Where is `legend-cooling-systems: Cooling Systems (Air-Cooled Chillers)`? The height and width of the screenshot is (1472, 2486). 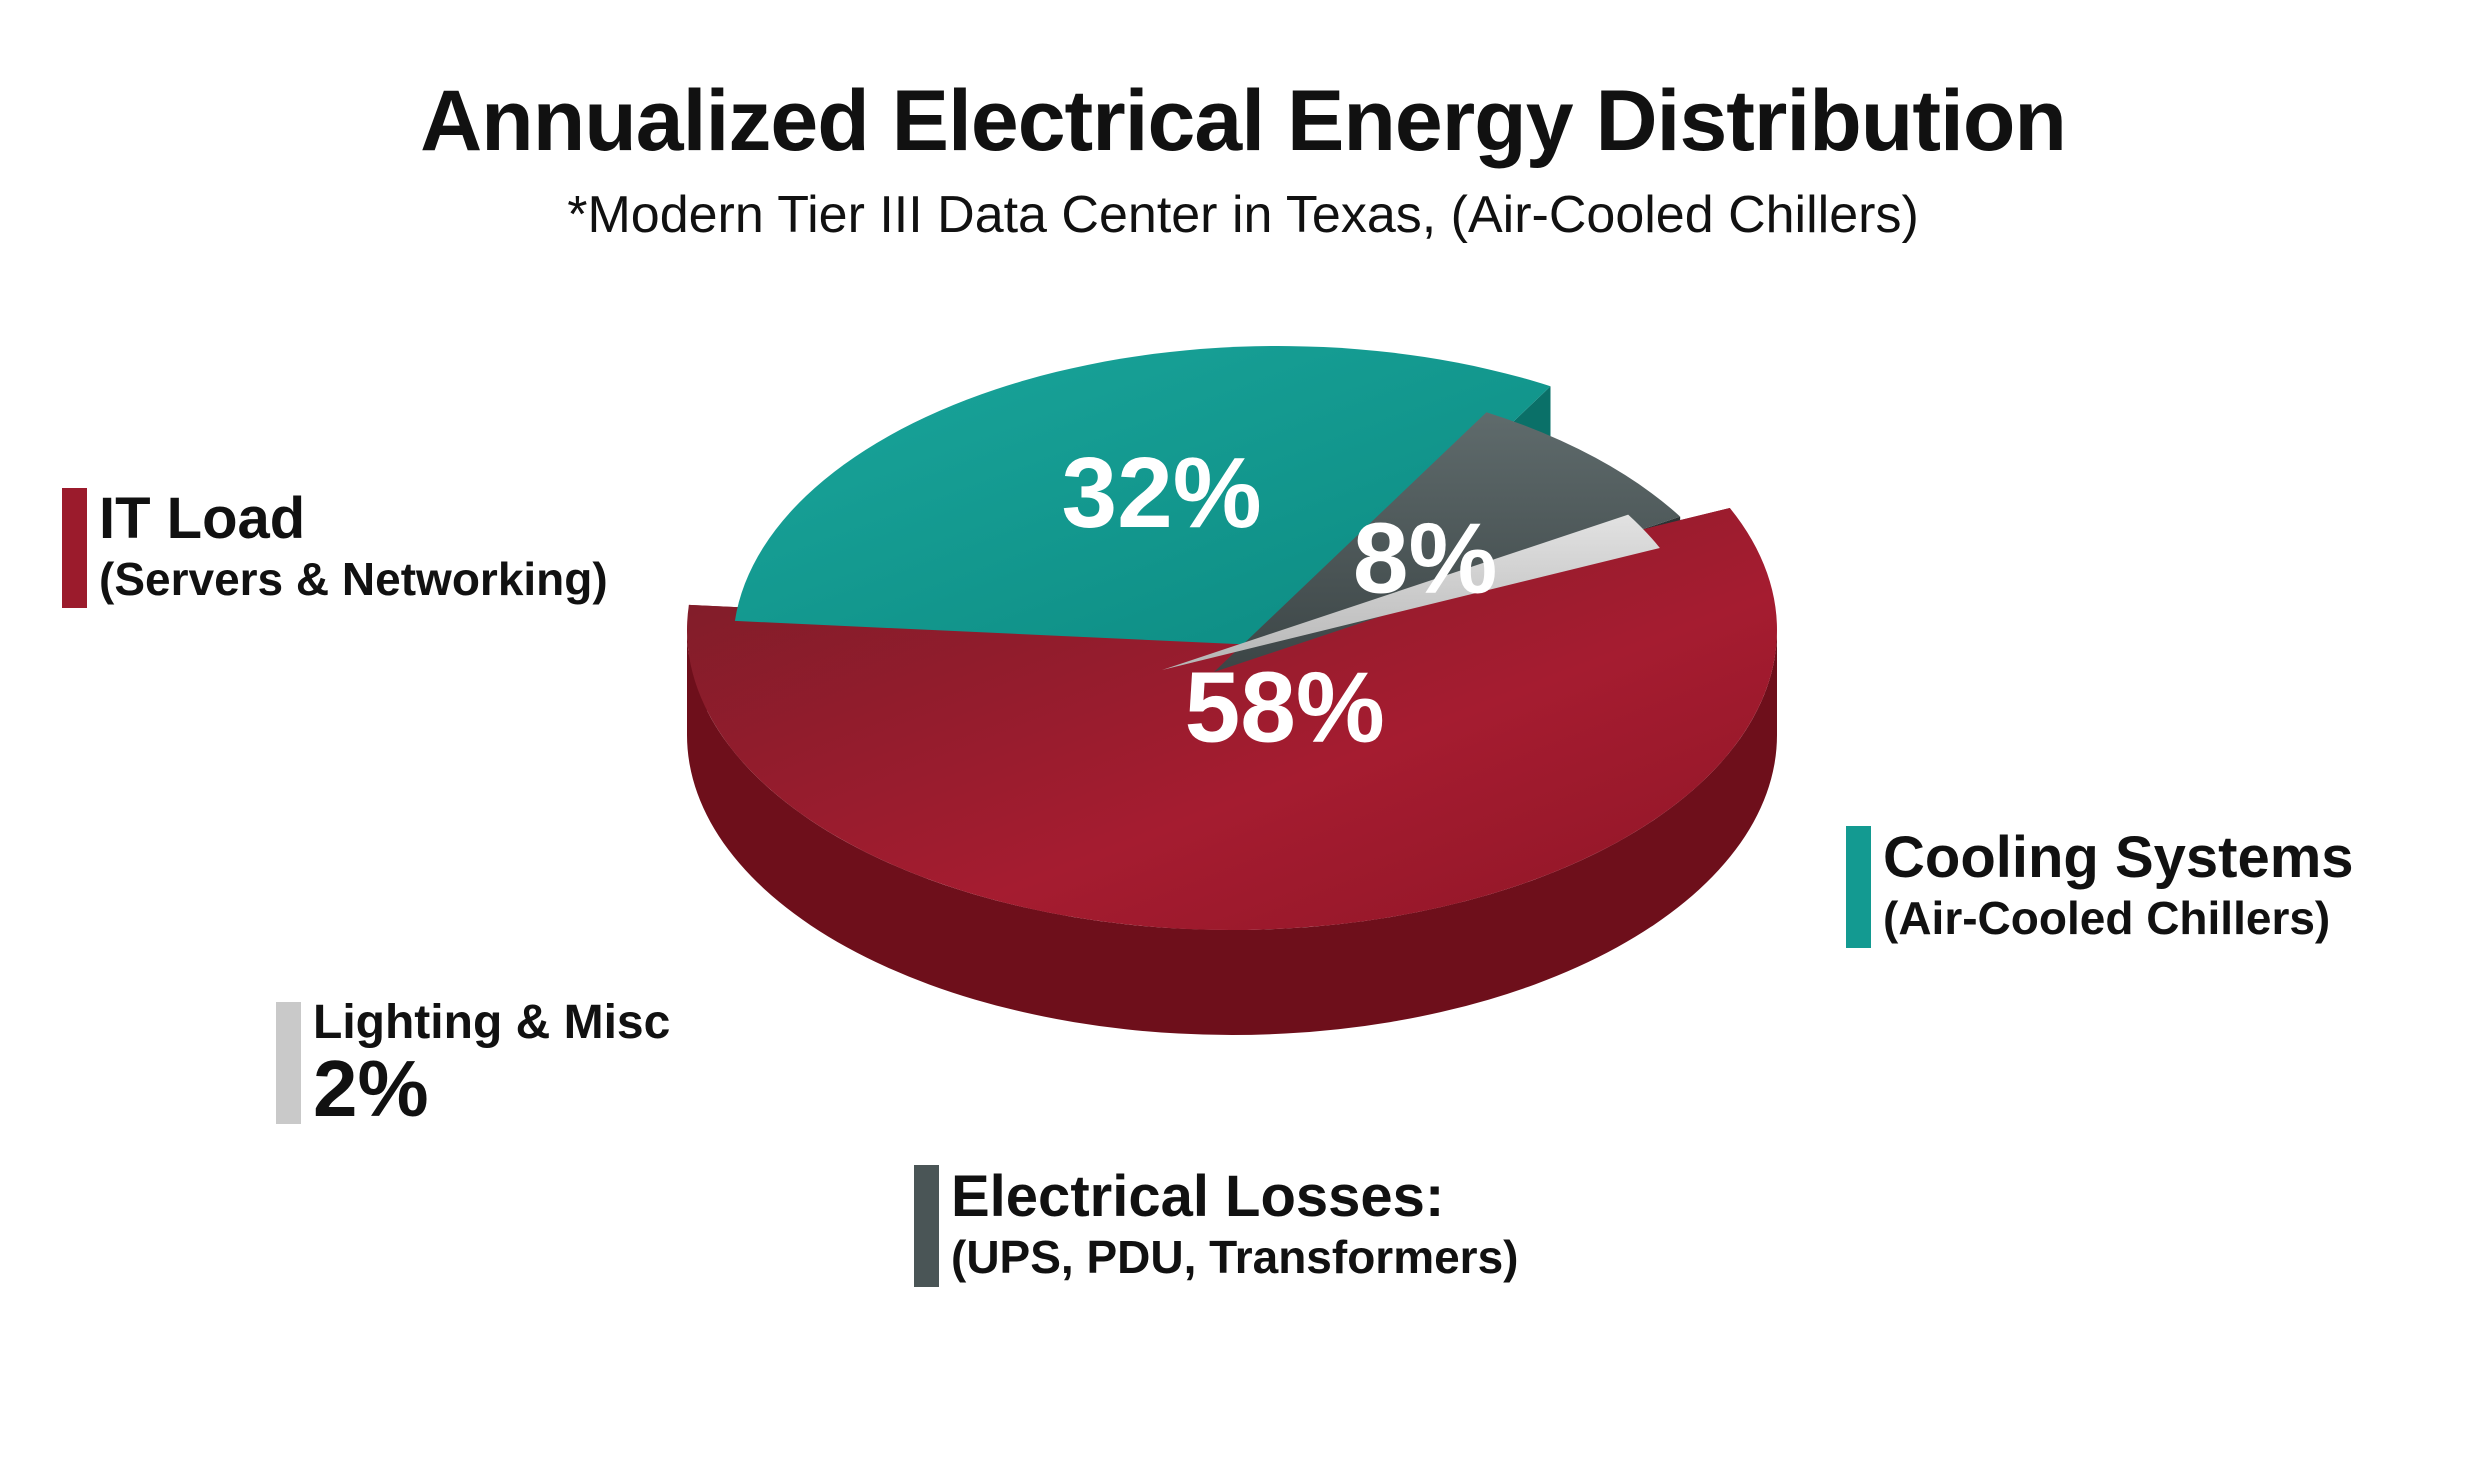
legend-cooling-systems: Cooling Systems (Air-Cooled Chillers) is located at coordinates (2100, 887).